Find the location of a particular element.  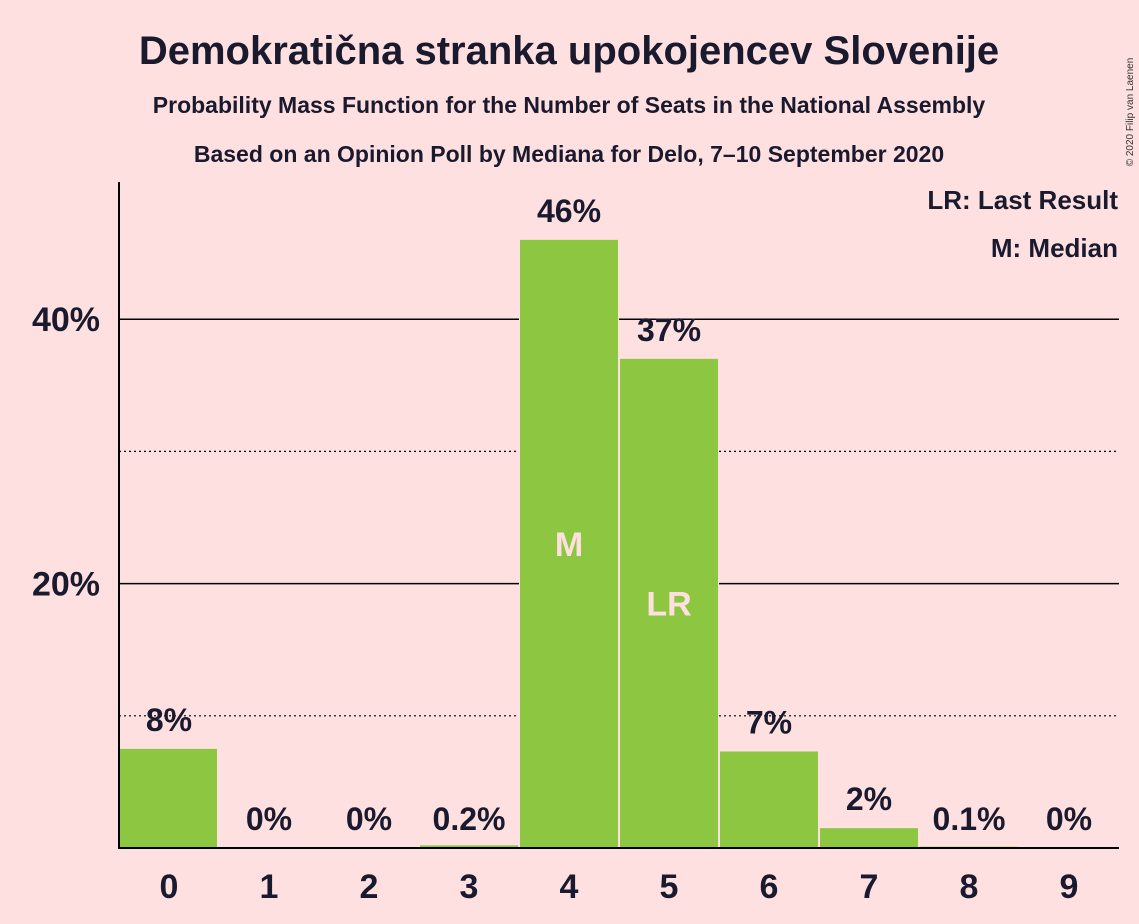

bar-value-label: 0.2% is located at coordinates (469, 819).